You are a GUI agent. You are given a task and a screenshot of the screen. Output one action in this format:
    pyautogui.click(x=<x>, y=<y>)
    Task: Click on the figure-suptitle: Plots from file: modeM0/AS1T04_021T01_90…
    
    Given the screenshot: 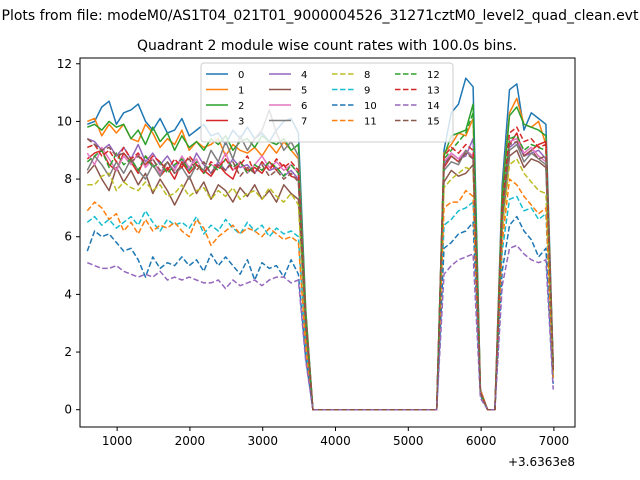 What is the action you would take?
    pyautogui.click(x=320, y=16)
    